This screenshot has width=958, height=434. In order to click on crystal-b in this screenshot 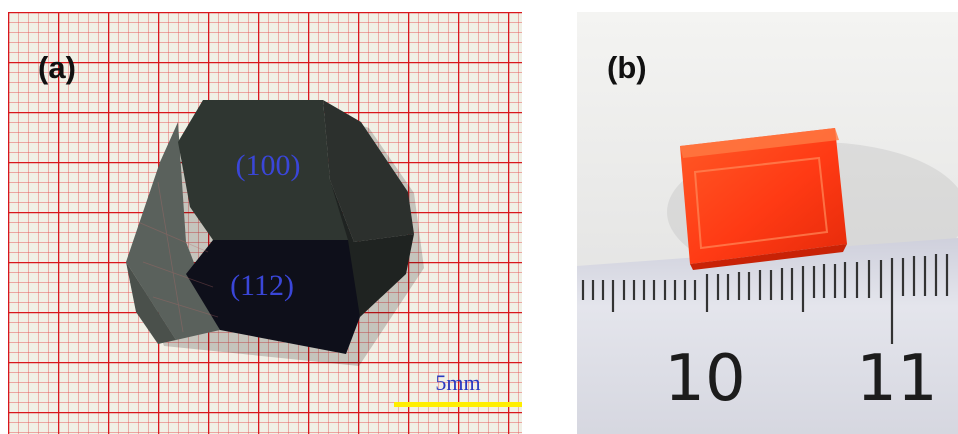, I will do `click(763, 199)`.